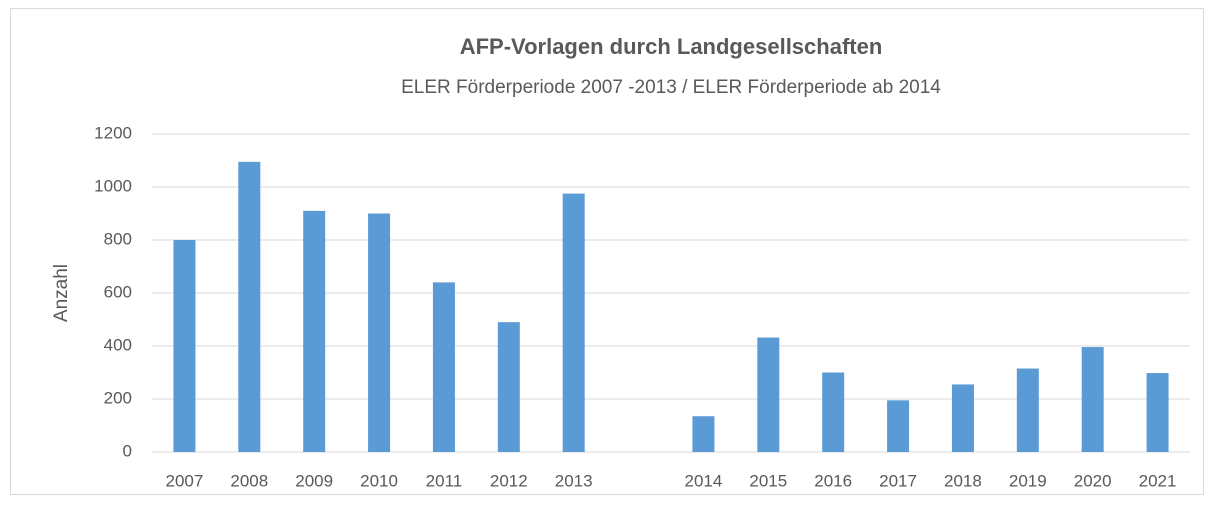  I want to click on x-tick-label: 2013, so click(574, 480).